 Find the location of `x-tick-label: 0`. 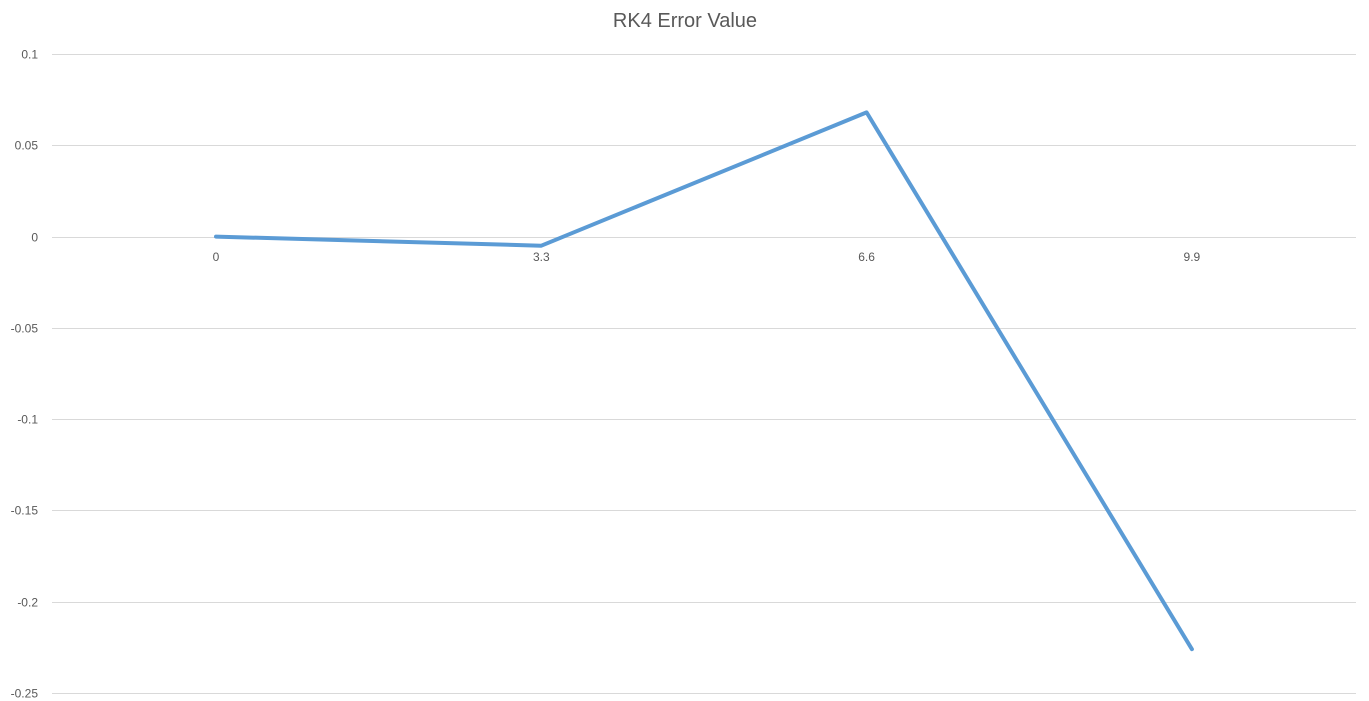

x-tick-label: 0 is located at coordinates (216, 257).